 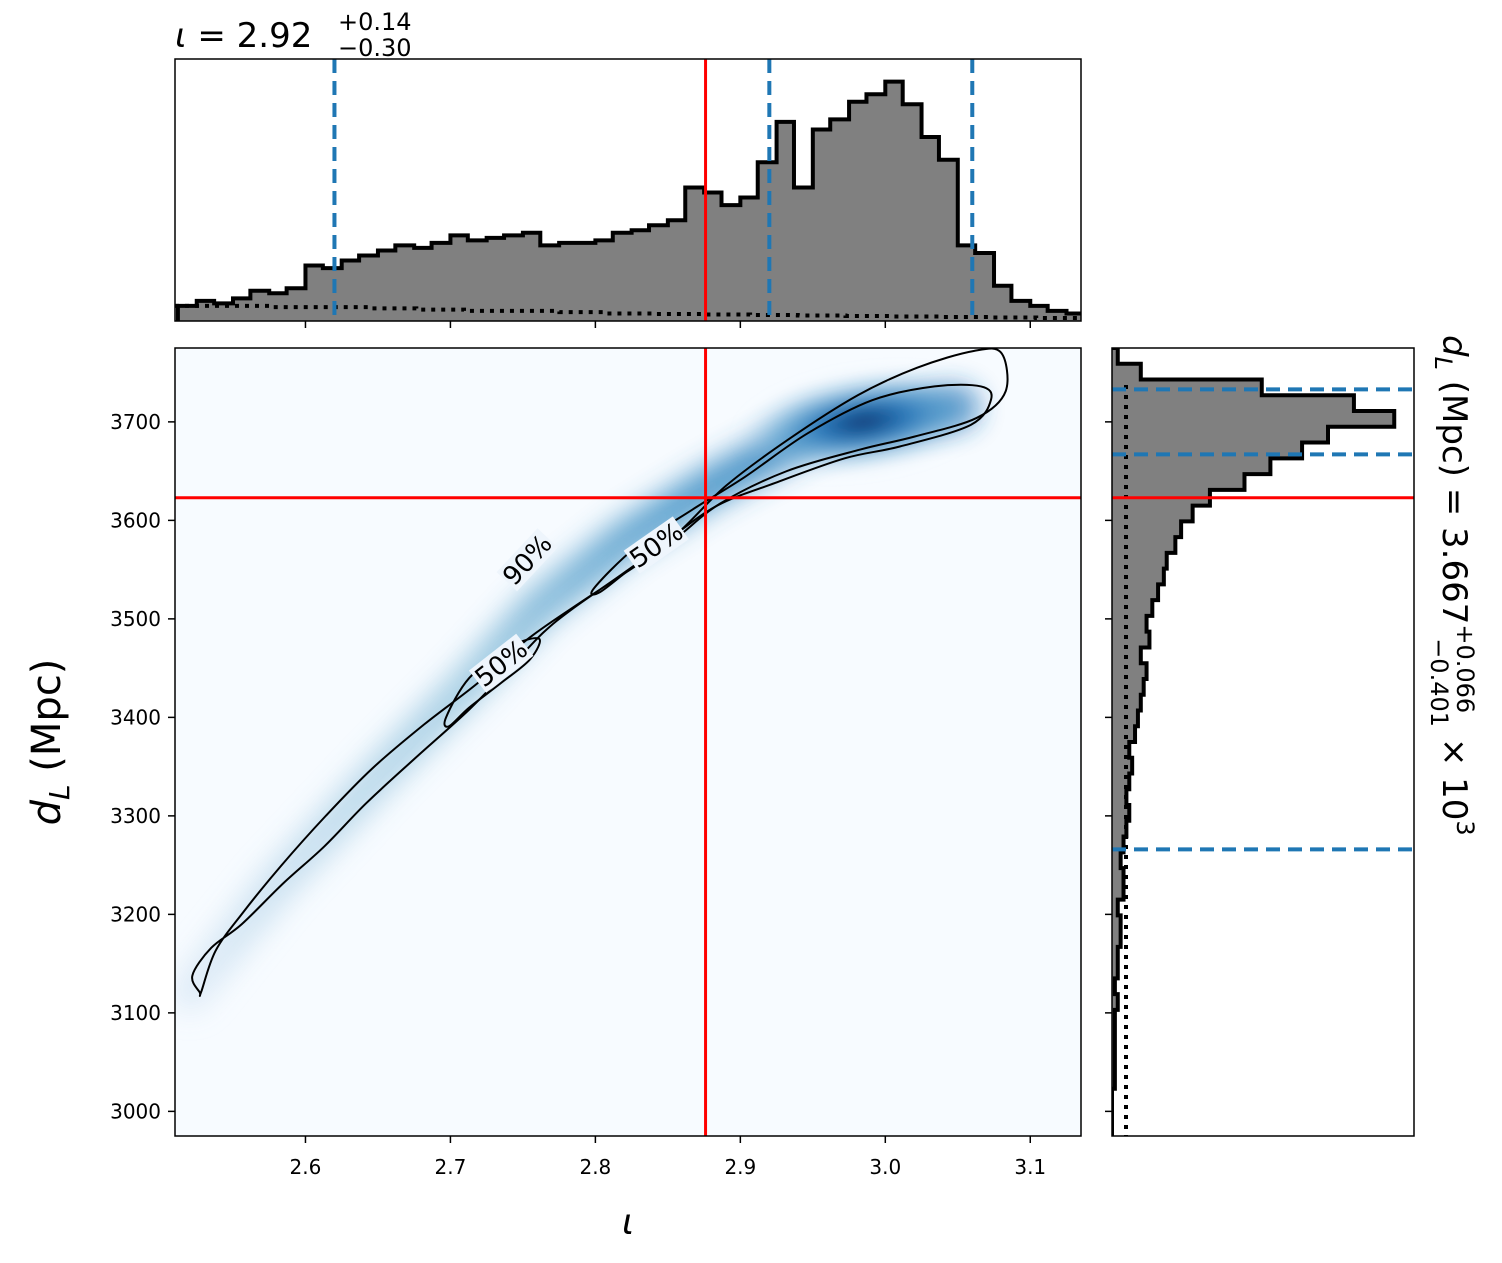 I want to click on iota-title-symbol: ι, so click(x=181, y=36).